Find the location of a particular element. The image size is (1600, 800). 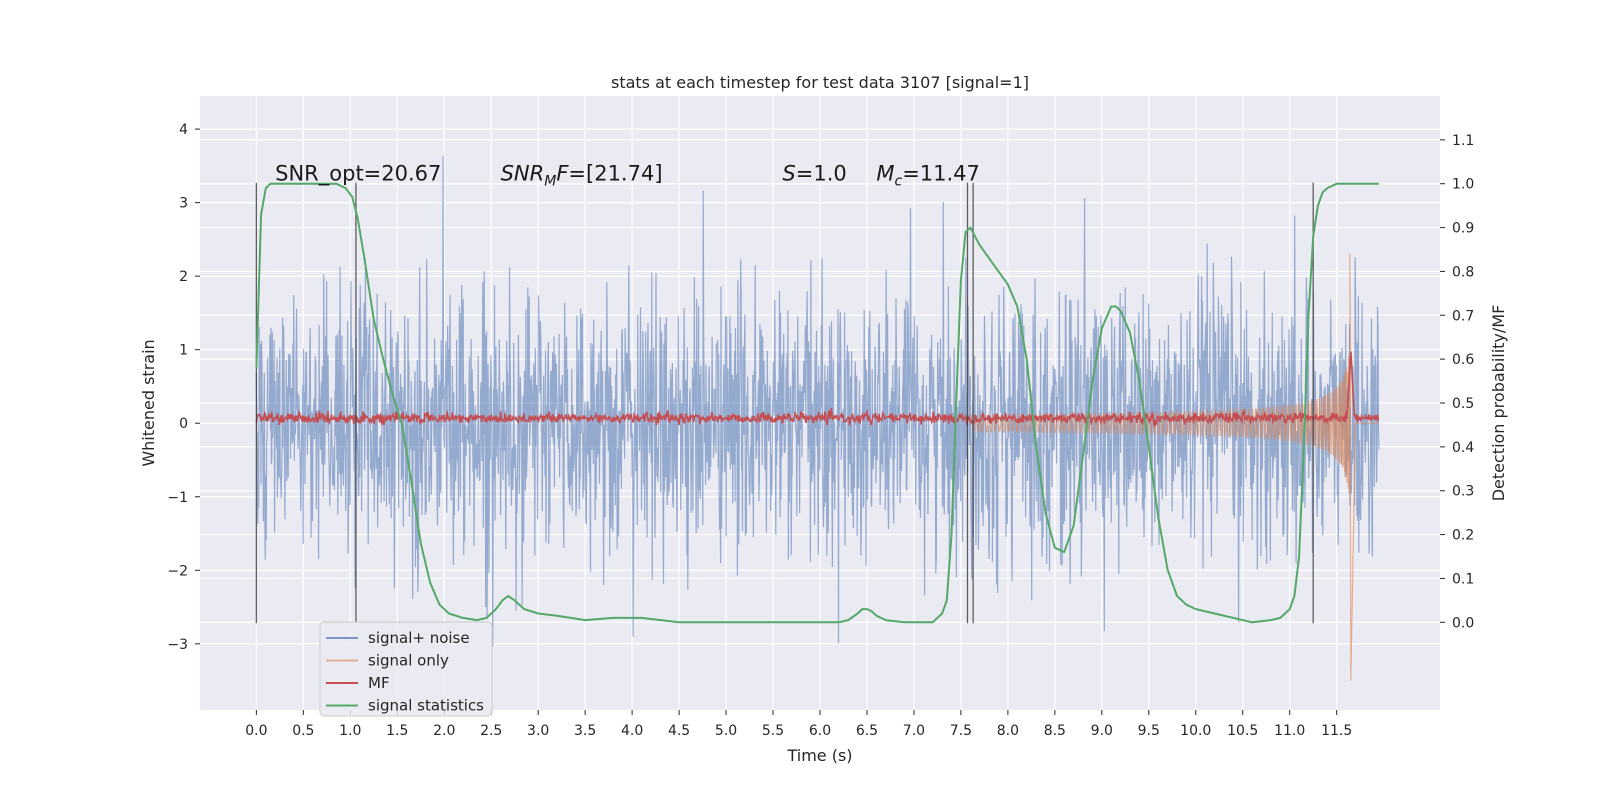

x-tick-label: 0.0 is located at coordinates (256, 731).